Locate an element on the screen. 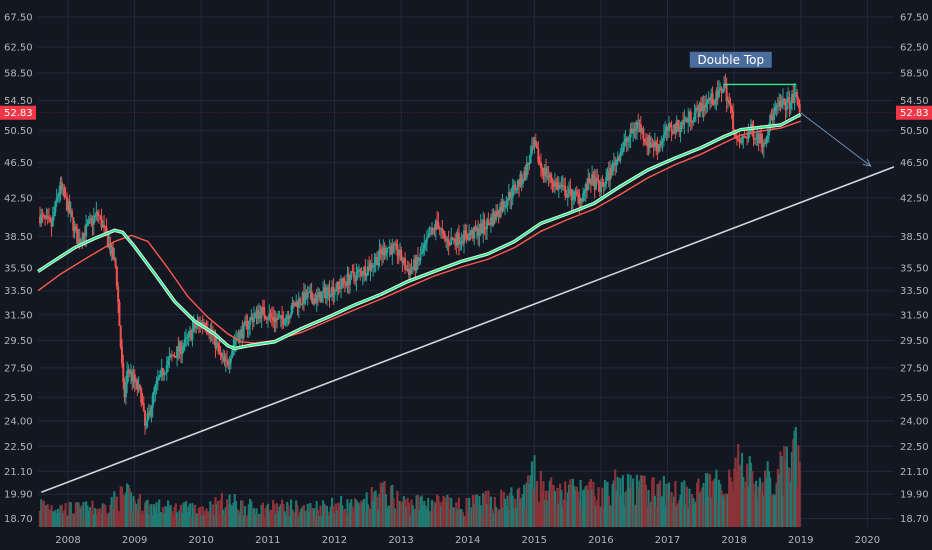  chart-annotations: Double Top is located at coordinates (743, 68).